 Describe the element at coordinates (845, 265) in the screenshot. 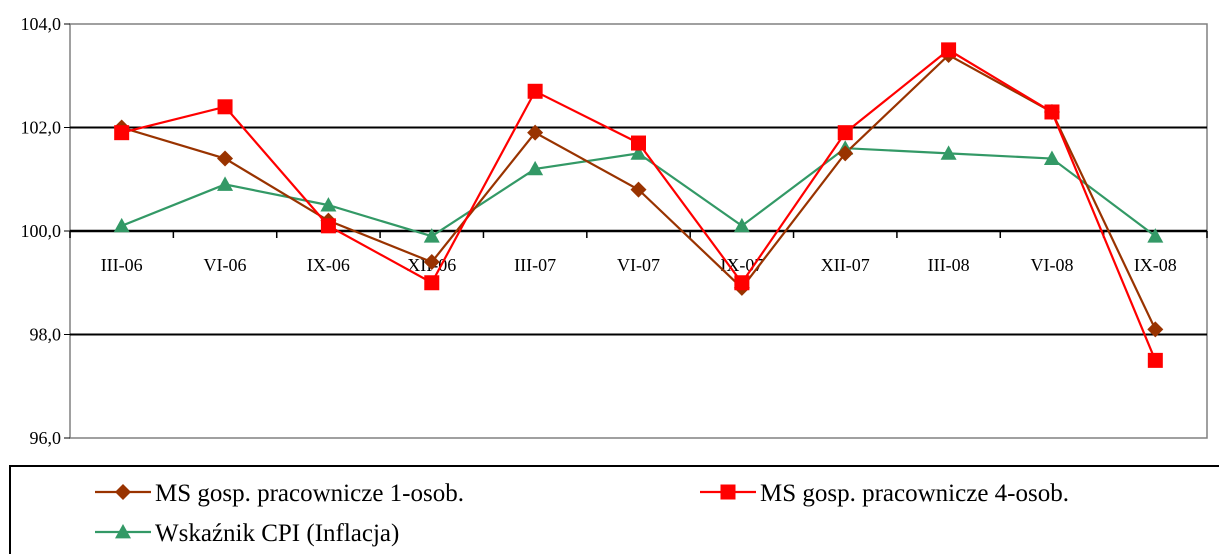

I see `x-tick-label: XII-07` at that location.